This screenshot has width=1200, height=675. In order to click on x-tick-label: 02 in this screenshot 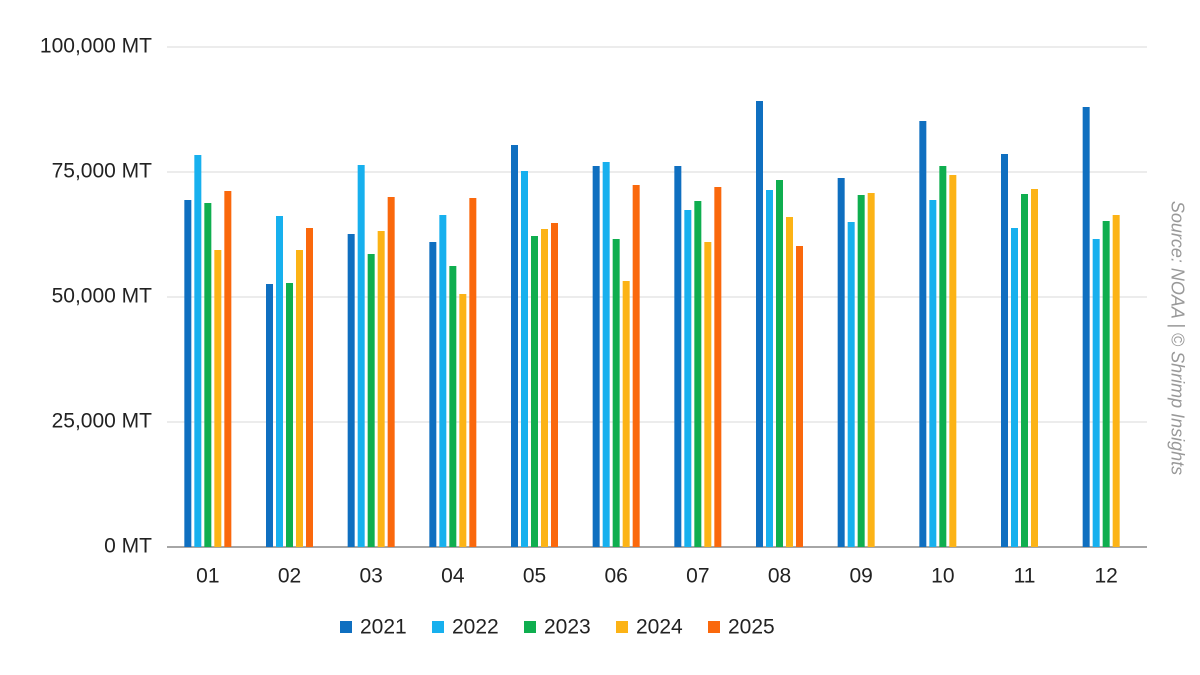, I will do `click(289, 576)`.